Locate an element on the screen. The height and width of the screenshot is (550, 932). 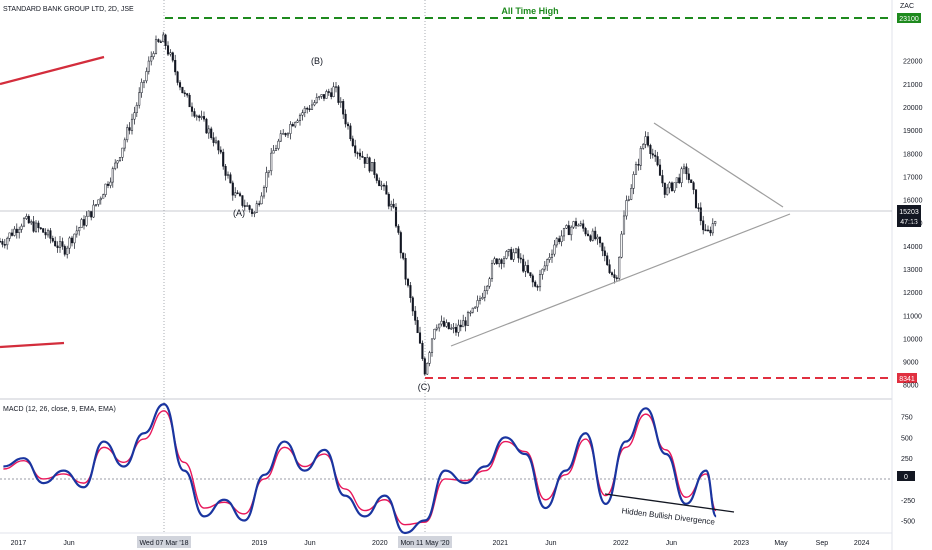
price-tick-label: 12000 is located at coordinates (913, 293).